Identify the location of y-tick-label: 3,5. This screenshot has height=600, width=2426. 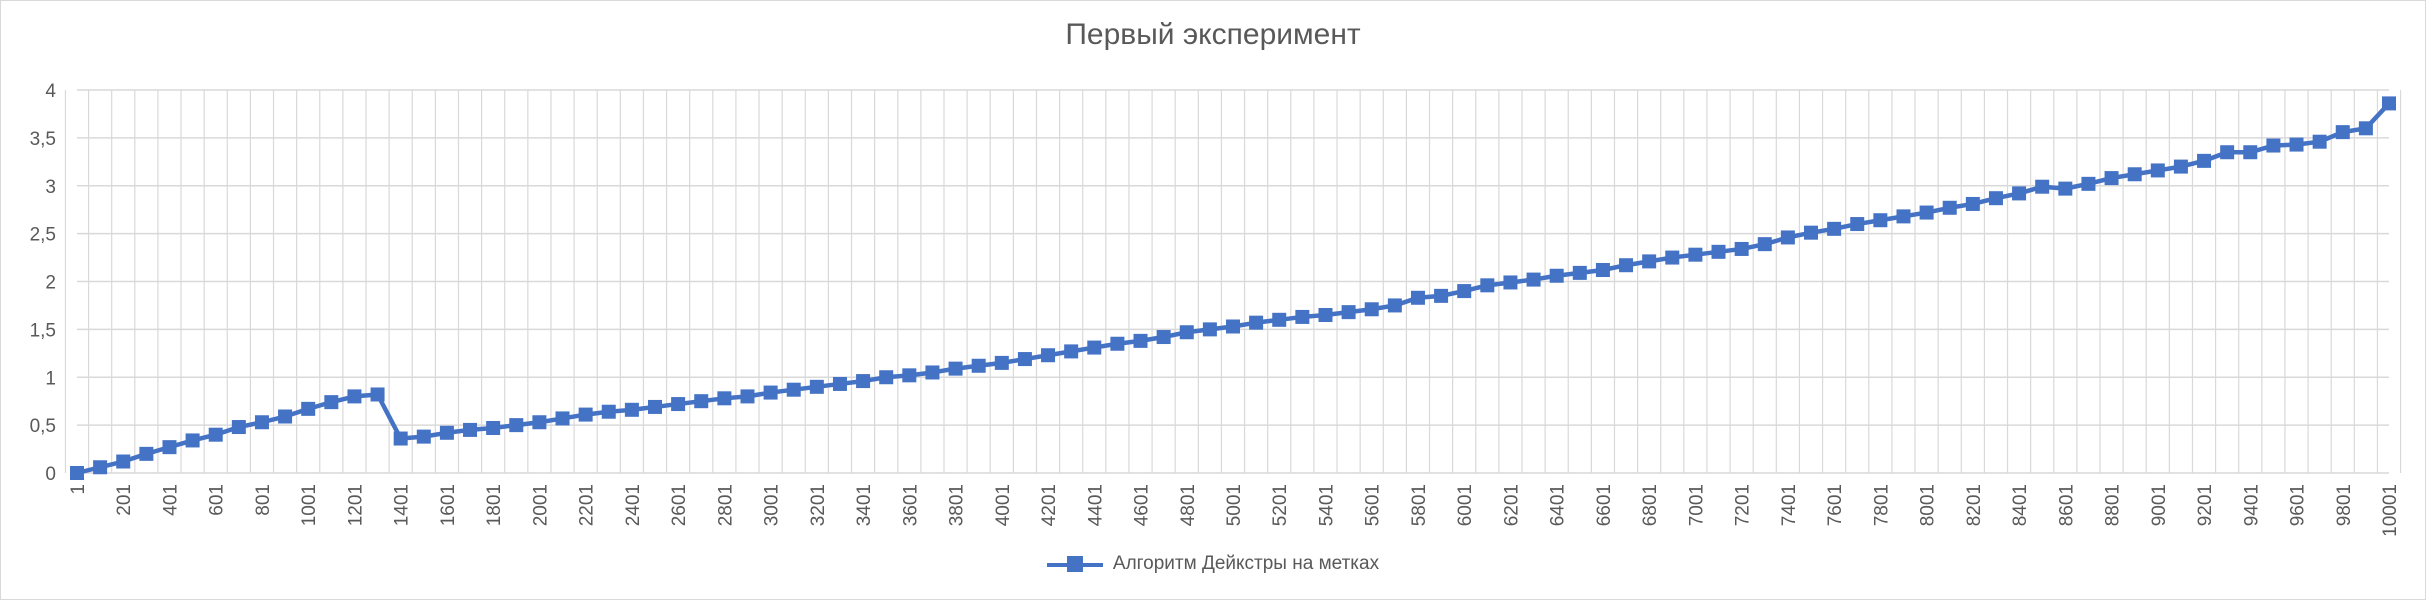
(43, 139).